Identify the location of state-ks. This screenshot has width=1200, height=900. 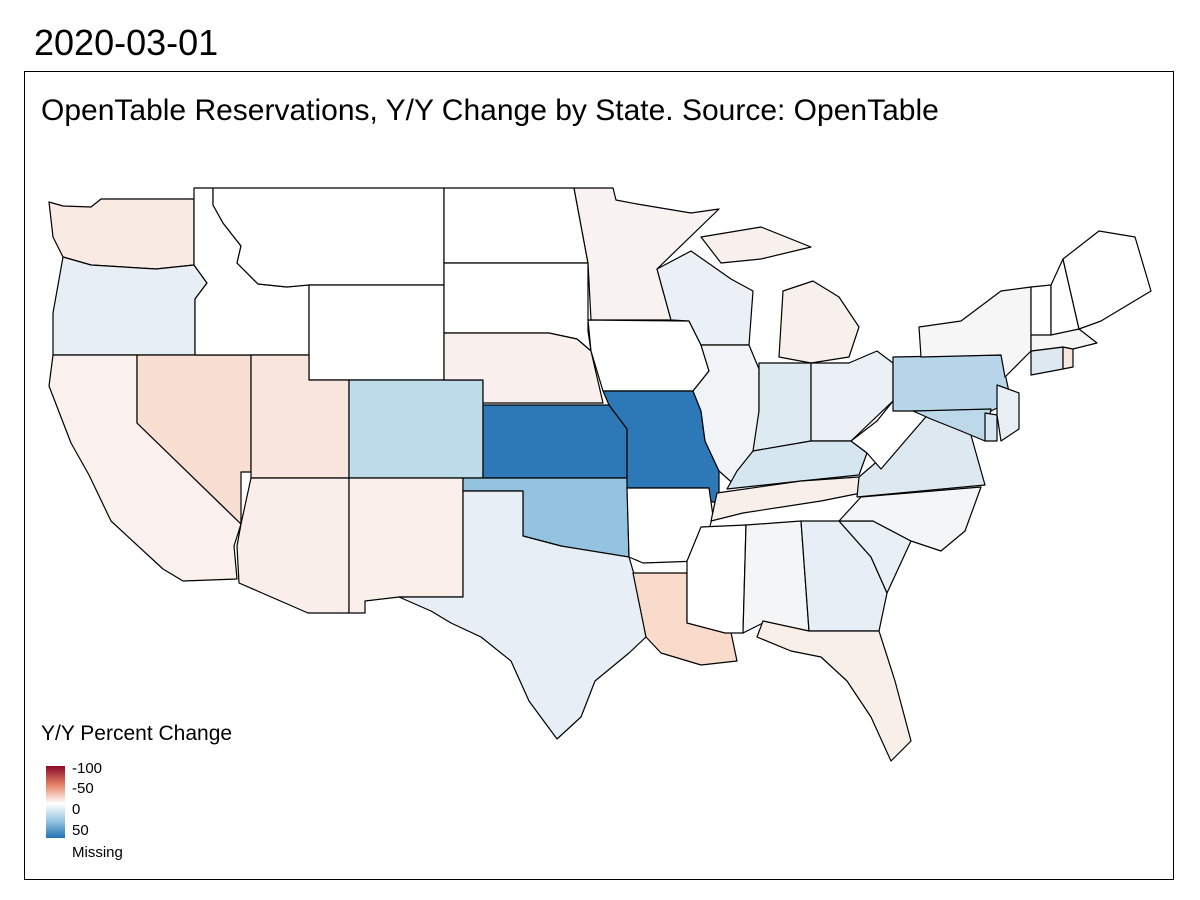
(555, 441).